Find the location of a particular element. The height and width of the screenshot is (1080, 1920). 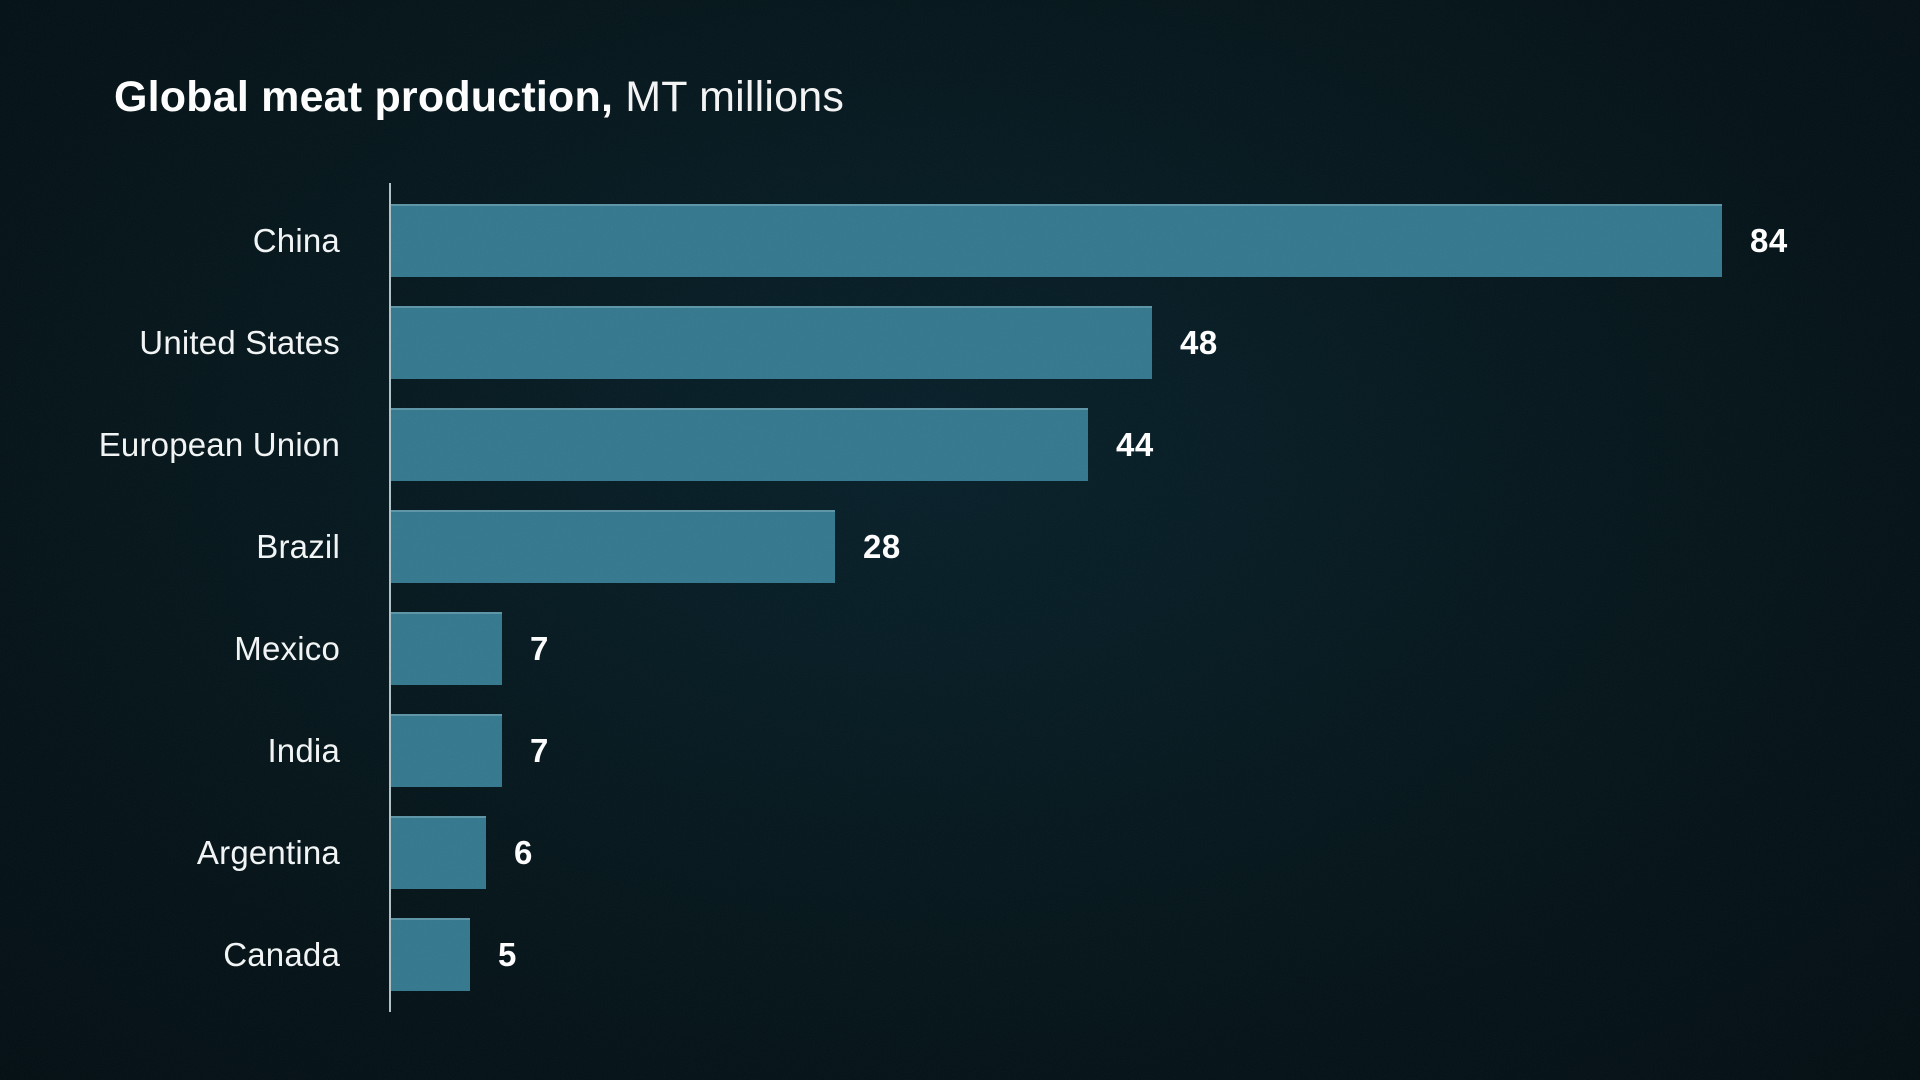

page-title: Global meat production, MT millions is located at coordinates (479, 97).